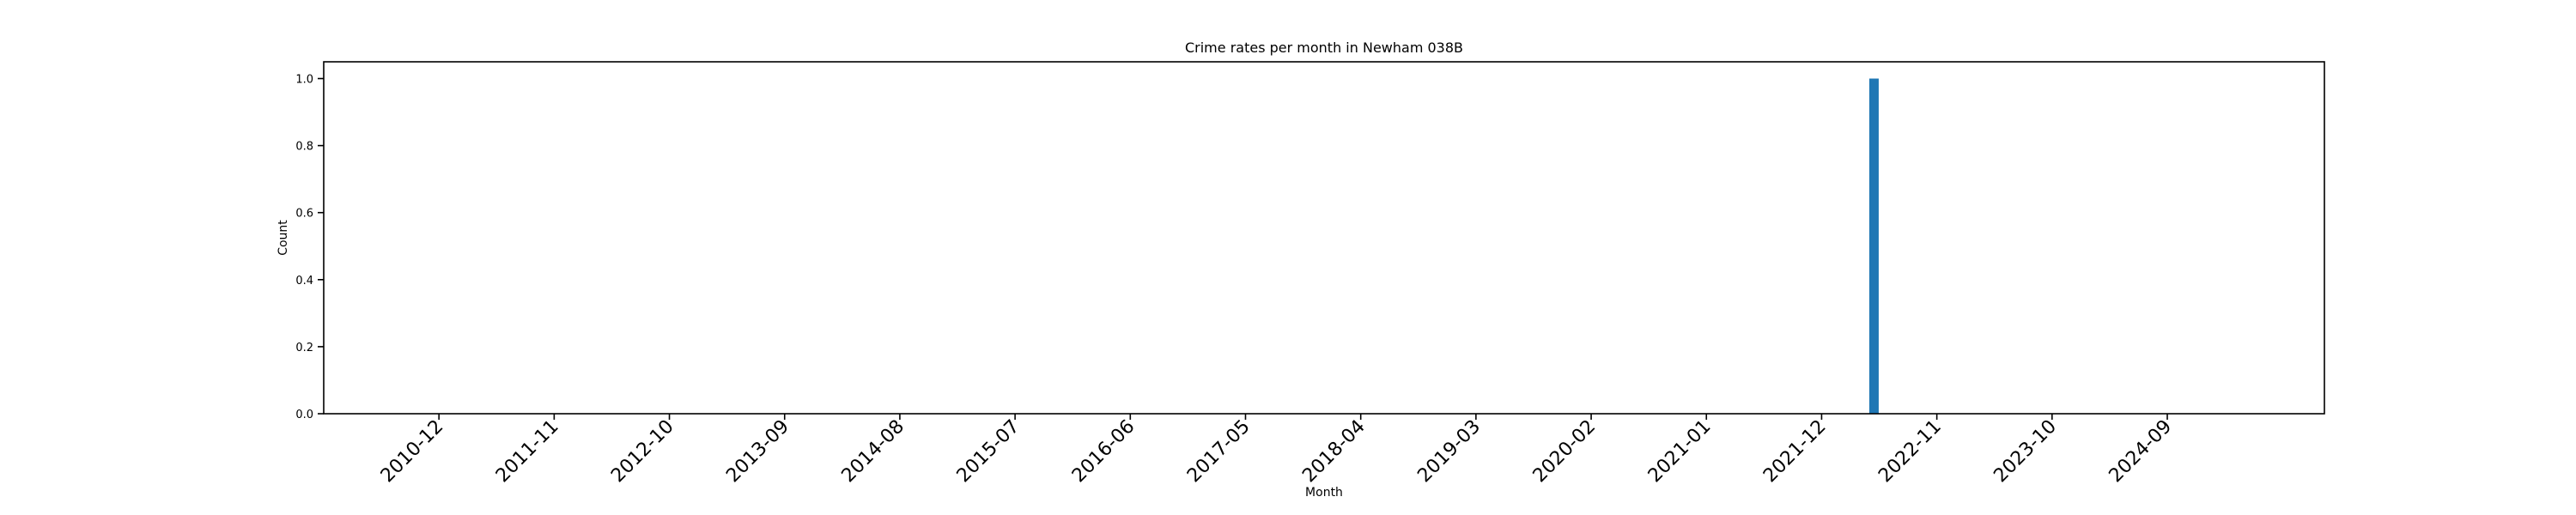  Describe the element at coordinates (2141, 452) in the screenshot. I see `x-tick-label: 2024-09` at that location.